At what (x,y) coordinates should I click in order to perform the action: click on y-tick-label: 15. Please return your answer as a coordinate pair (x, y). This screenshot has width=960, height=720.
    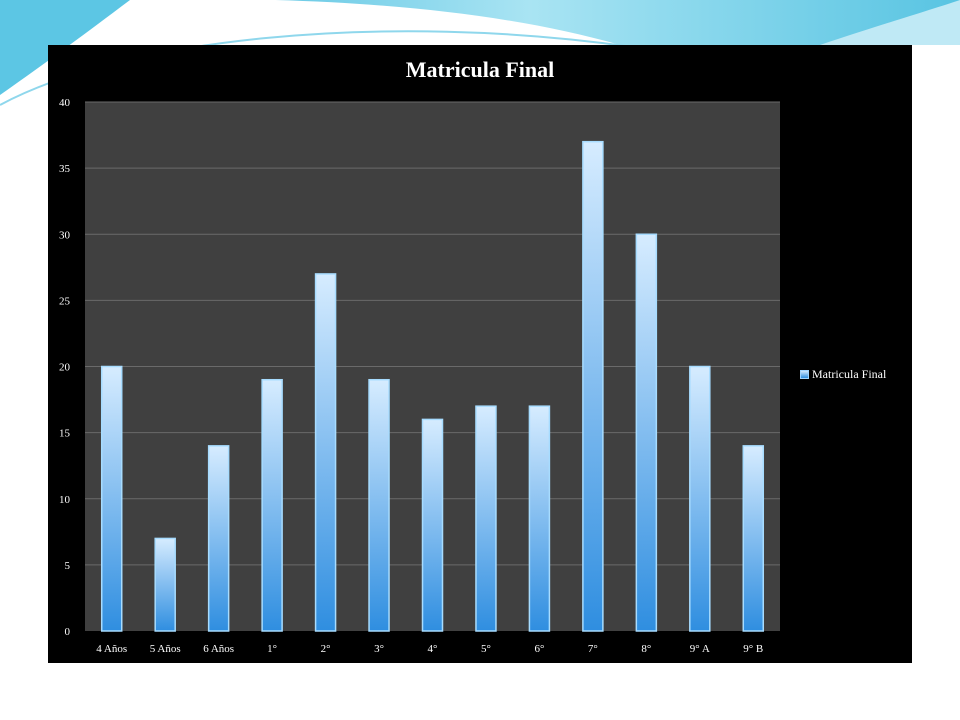
    Looking at the image, I should click on (65, 434).